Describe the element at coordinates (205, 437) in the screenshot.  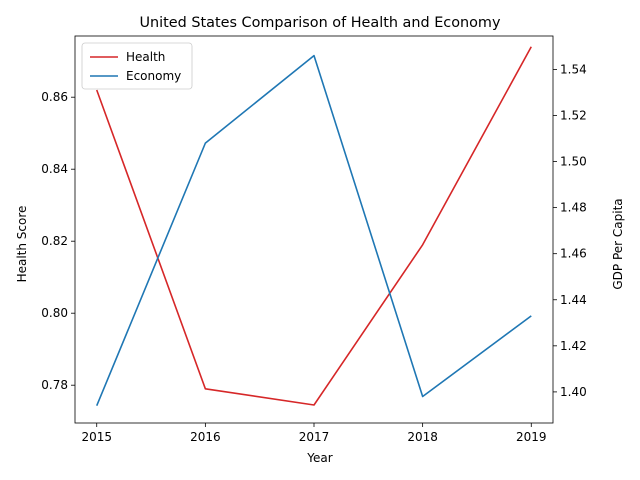
I see `x-tick-label: 2016` at that location.